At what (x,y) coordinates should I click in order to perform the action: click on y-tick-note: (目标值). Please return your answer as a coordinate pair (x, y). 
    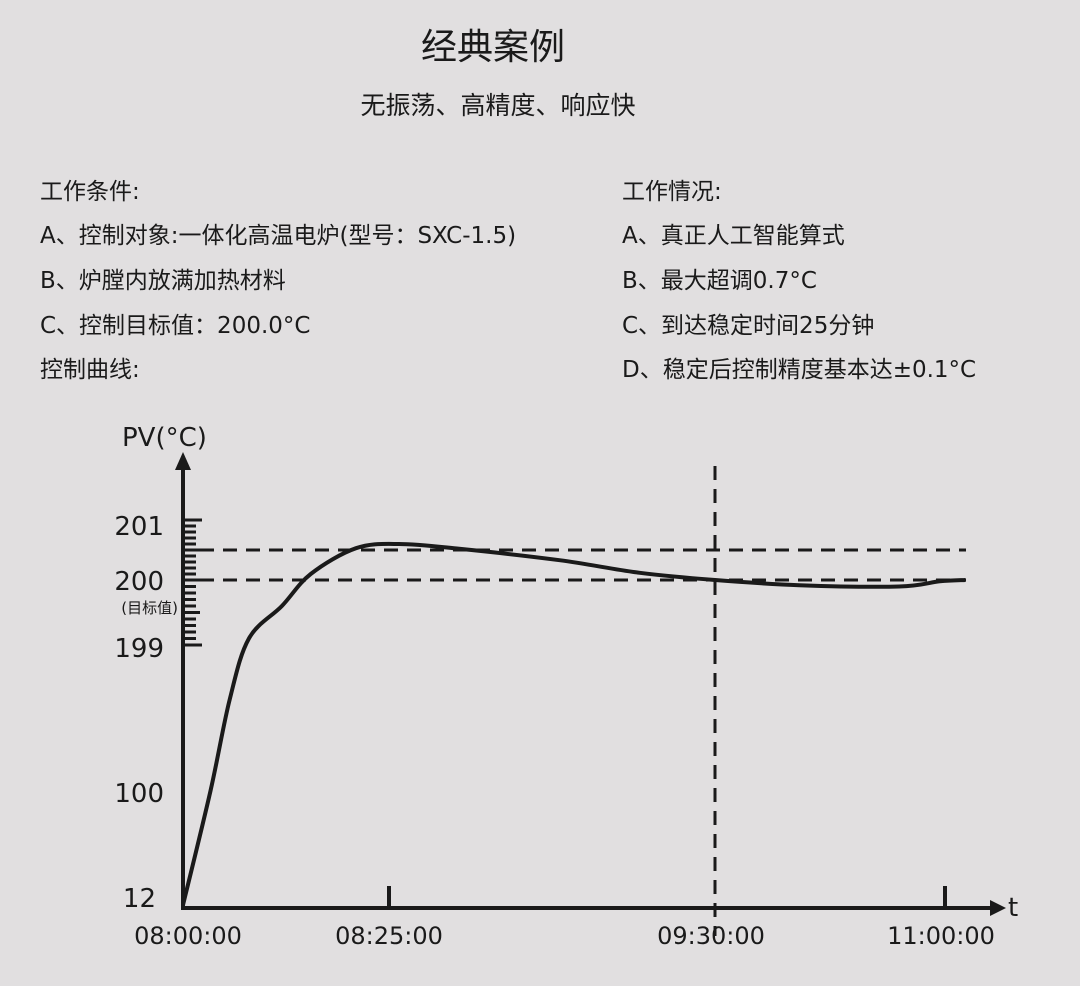
    Looking at the image, I should click on (149, 608).